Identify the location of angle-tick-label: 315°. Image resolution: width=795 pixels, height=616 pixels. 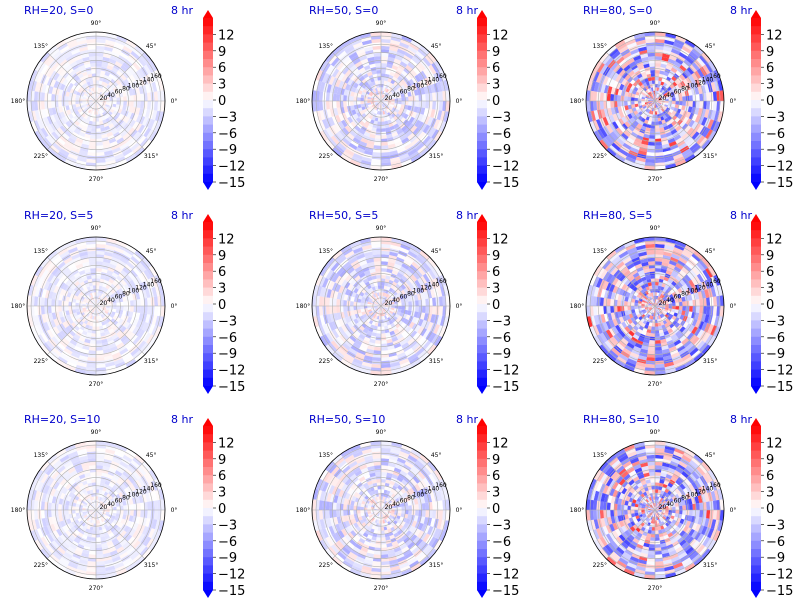
(710, 156).